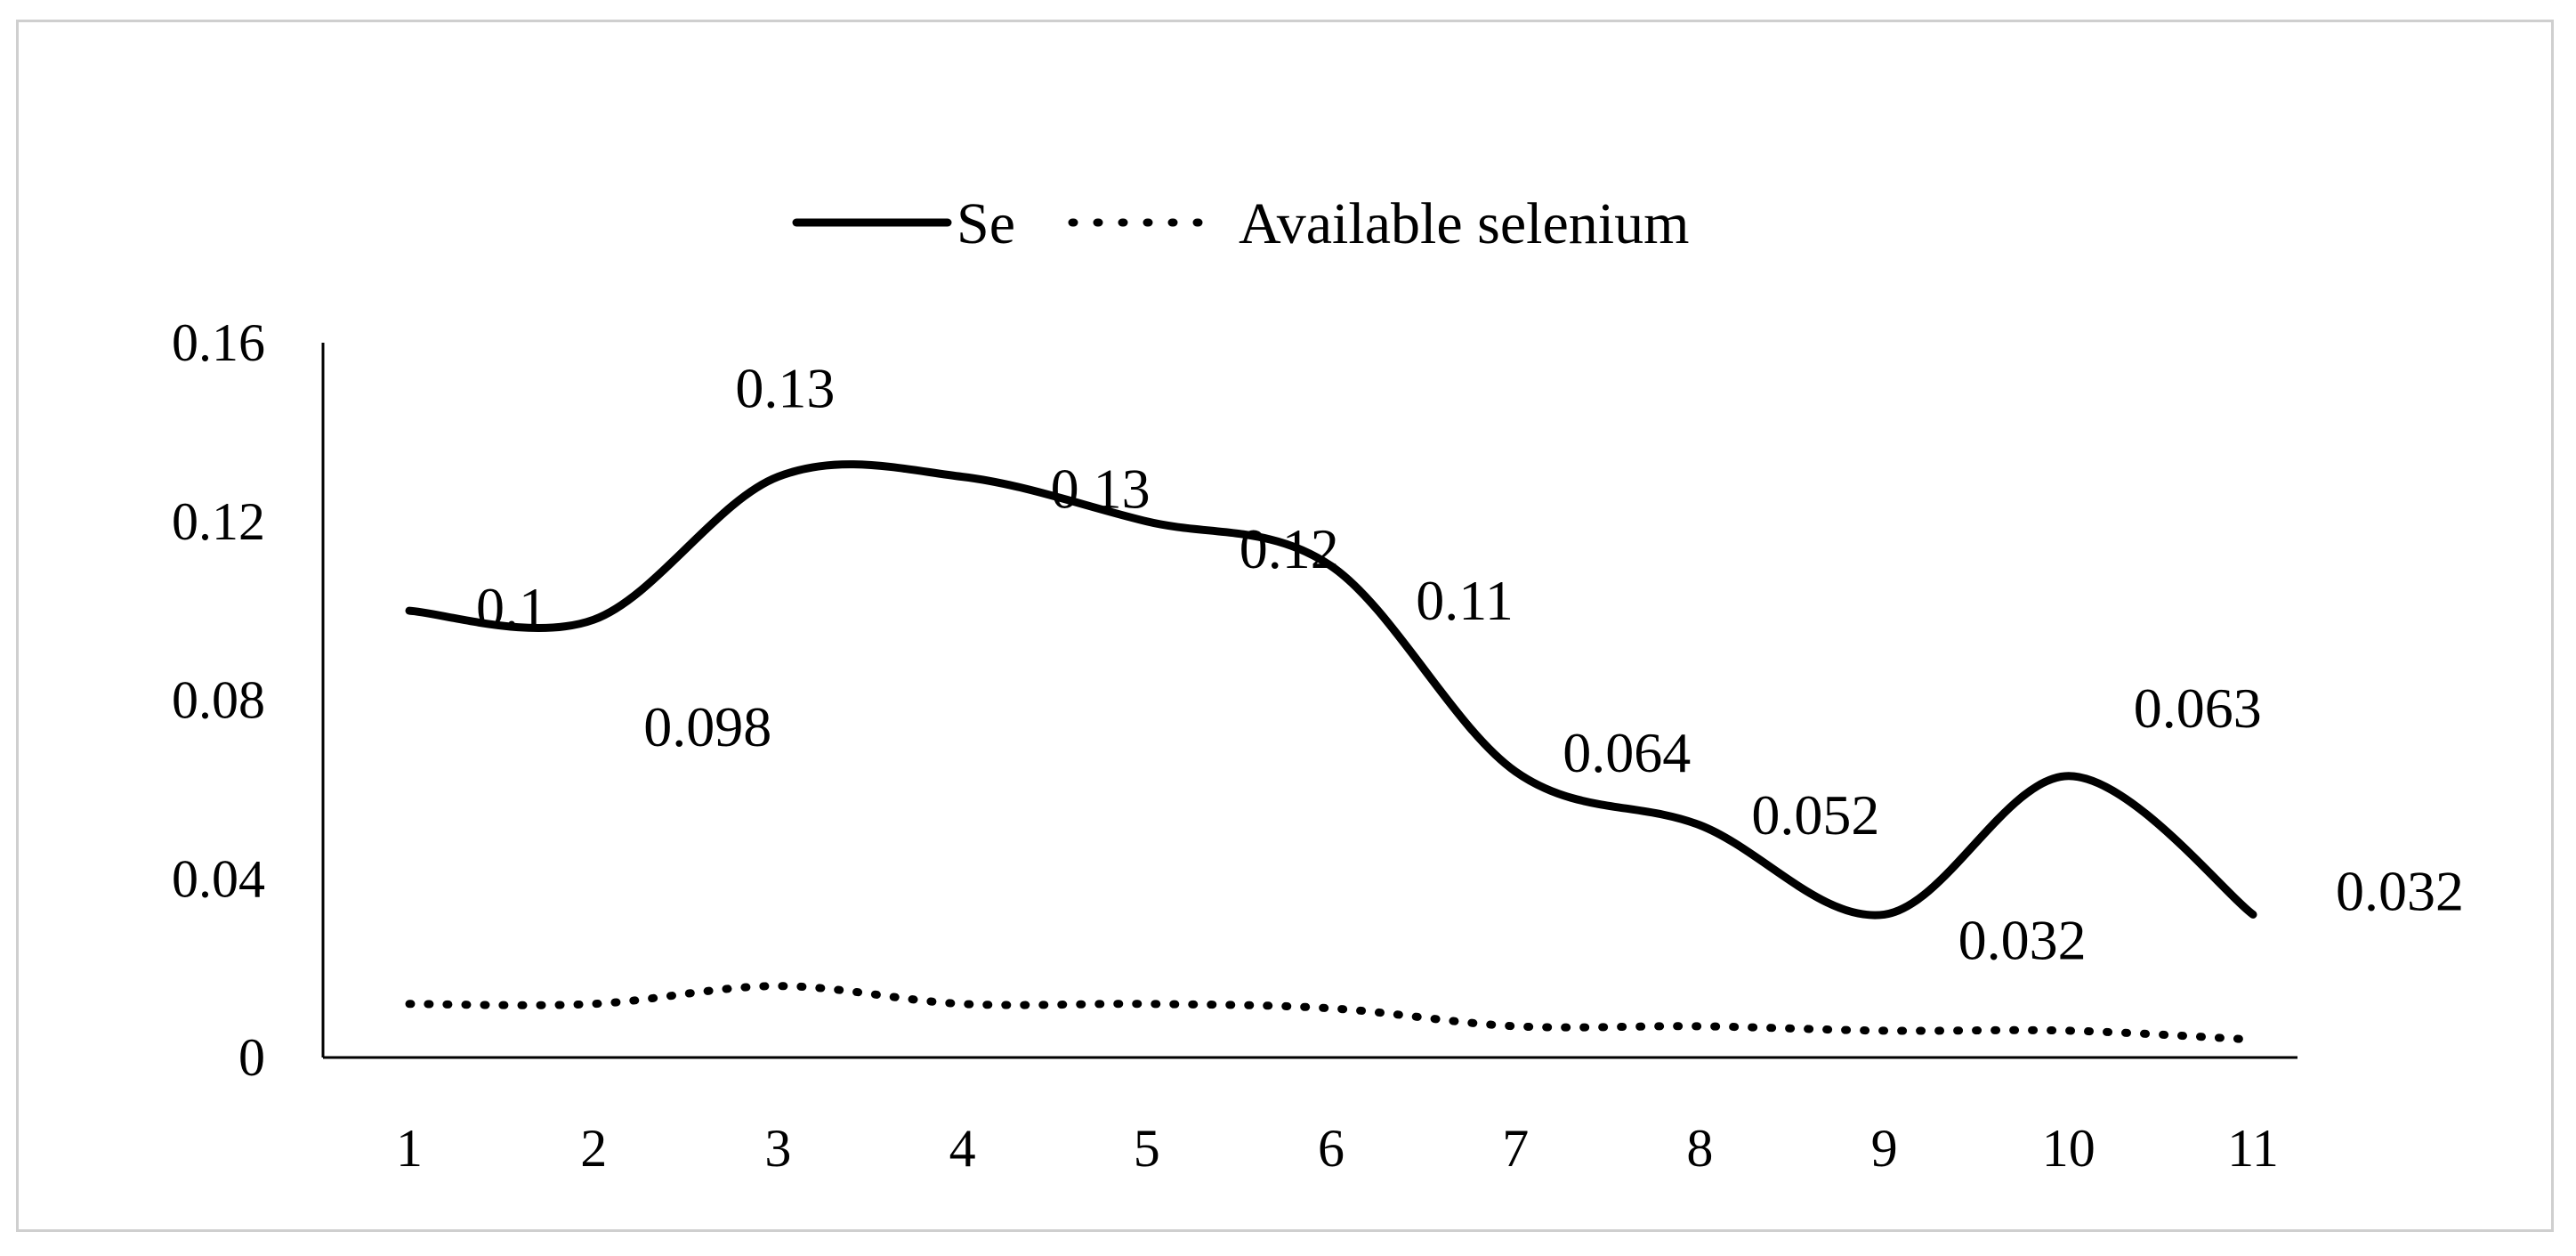 This screenshot has width=2576, height=1256. Describe the element at coordinates (777, 1148) in the screenshot. I see `x-tick-label: 3` at that location.